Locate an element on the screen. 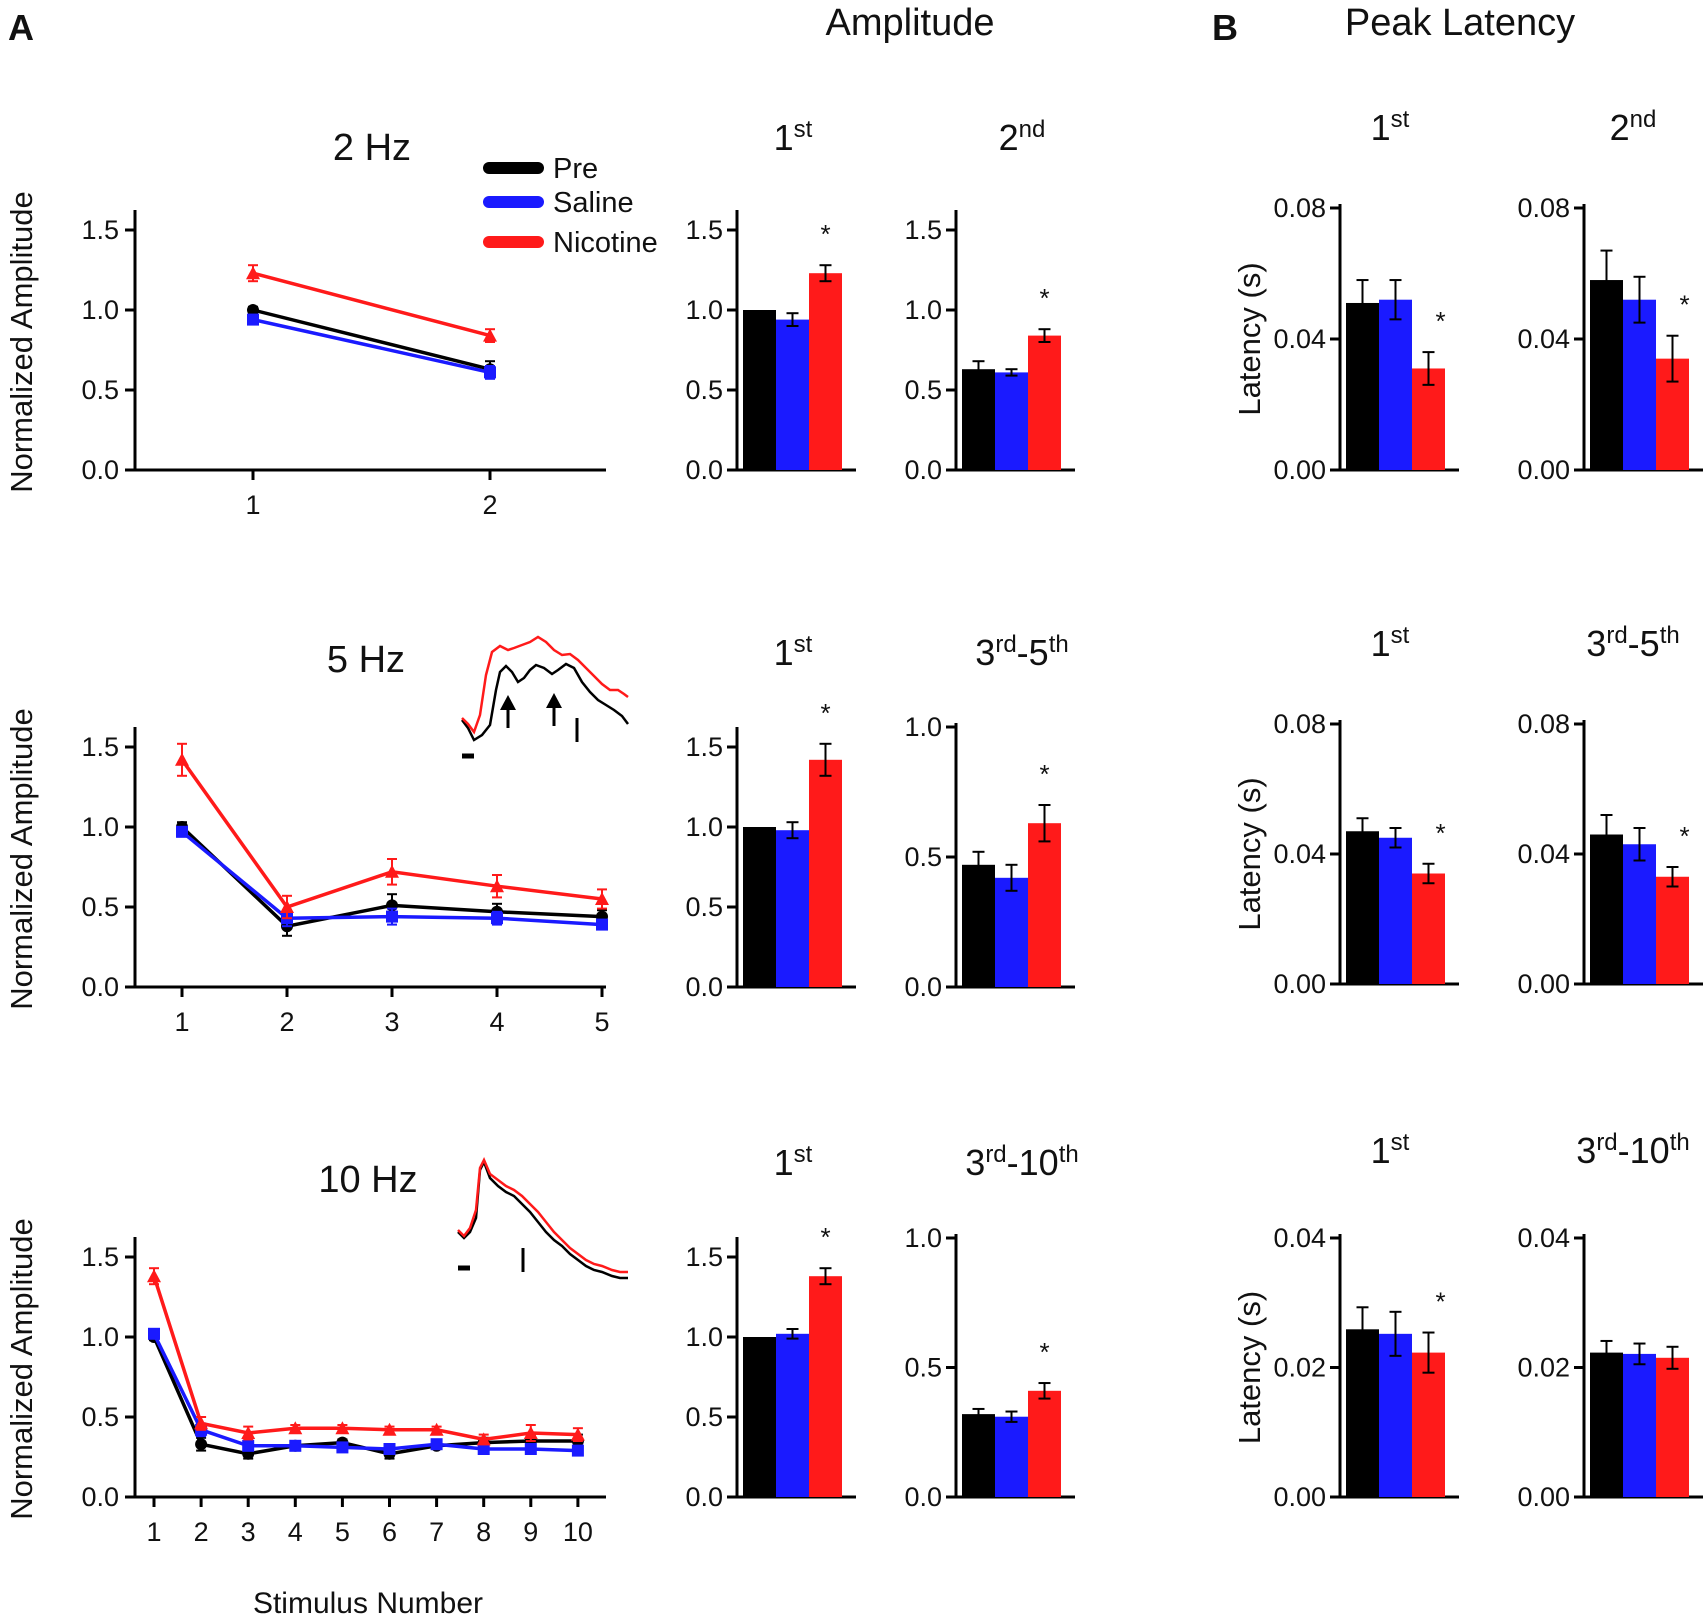  x-tick-label: 8 is located at coordinates (483, 1532).